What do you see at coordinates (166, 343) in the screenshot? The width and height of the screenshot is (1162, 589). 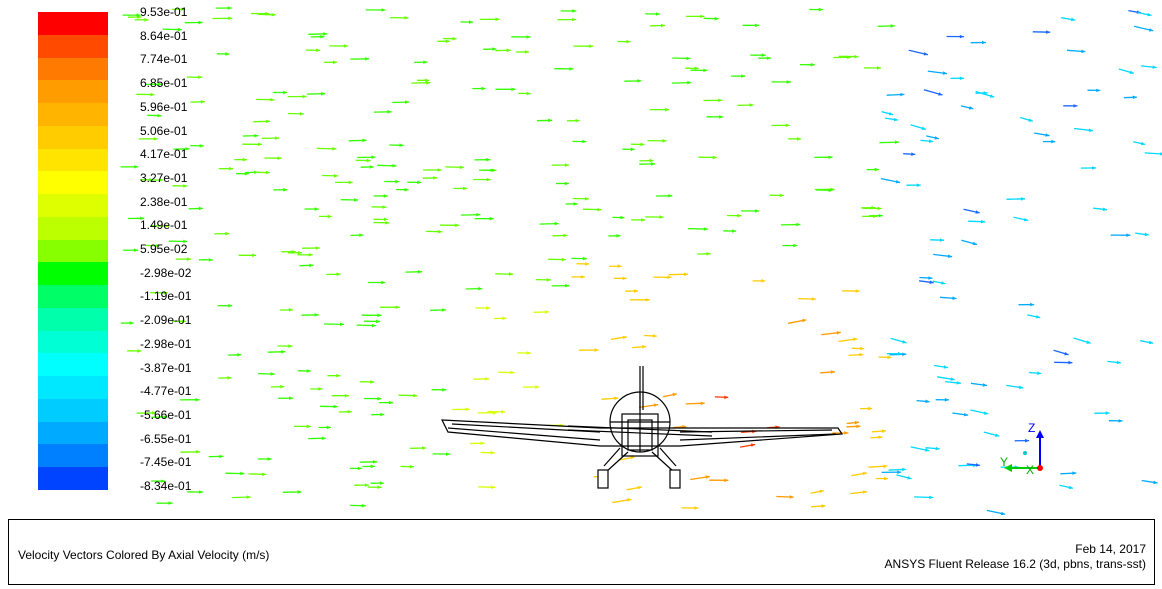 I see `colormap-label: -2.98e-01` at bounding box center [166, 343].